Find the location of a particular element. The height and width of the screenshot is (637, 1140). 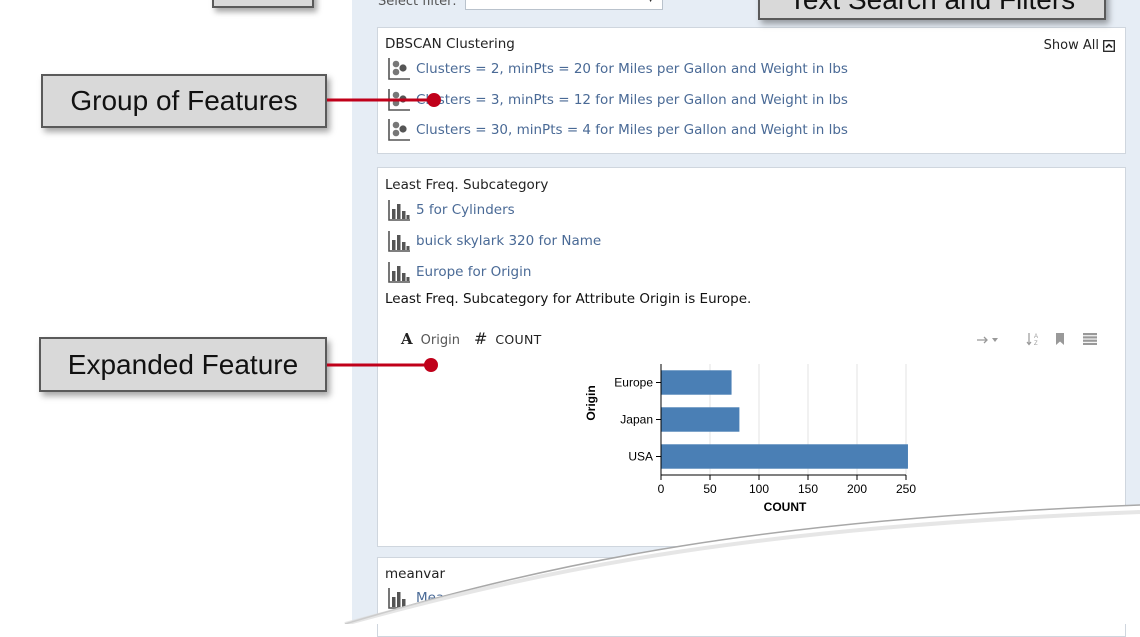

x-tick-label: 0 is located at coordinates (661, 489).